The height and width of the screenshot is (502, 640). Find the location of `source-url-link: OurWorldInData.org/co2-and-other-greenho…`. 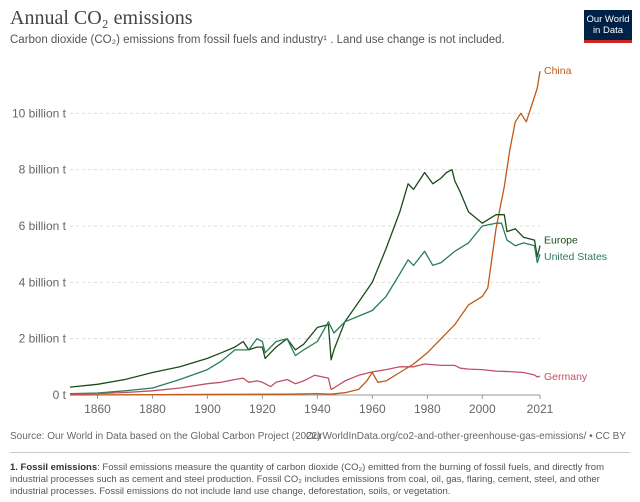

source-url-link: OurWorldInData.org/co2-and-other-greenho… is located at coordinates (465, 436).